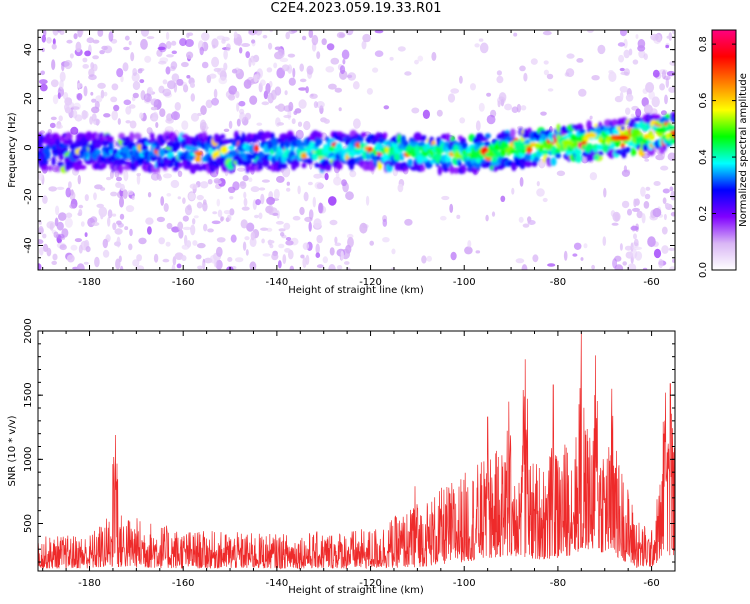 The image size is (750, 604). Describe the element at coordinates (623, 137) in the screenshot. I see `spectrogram-hot-spot` at that location.